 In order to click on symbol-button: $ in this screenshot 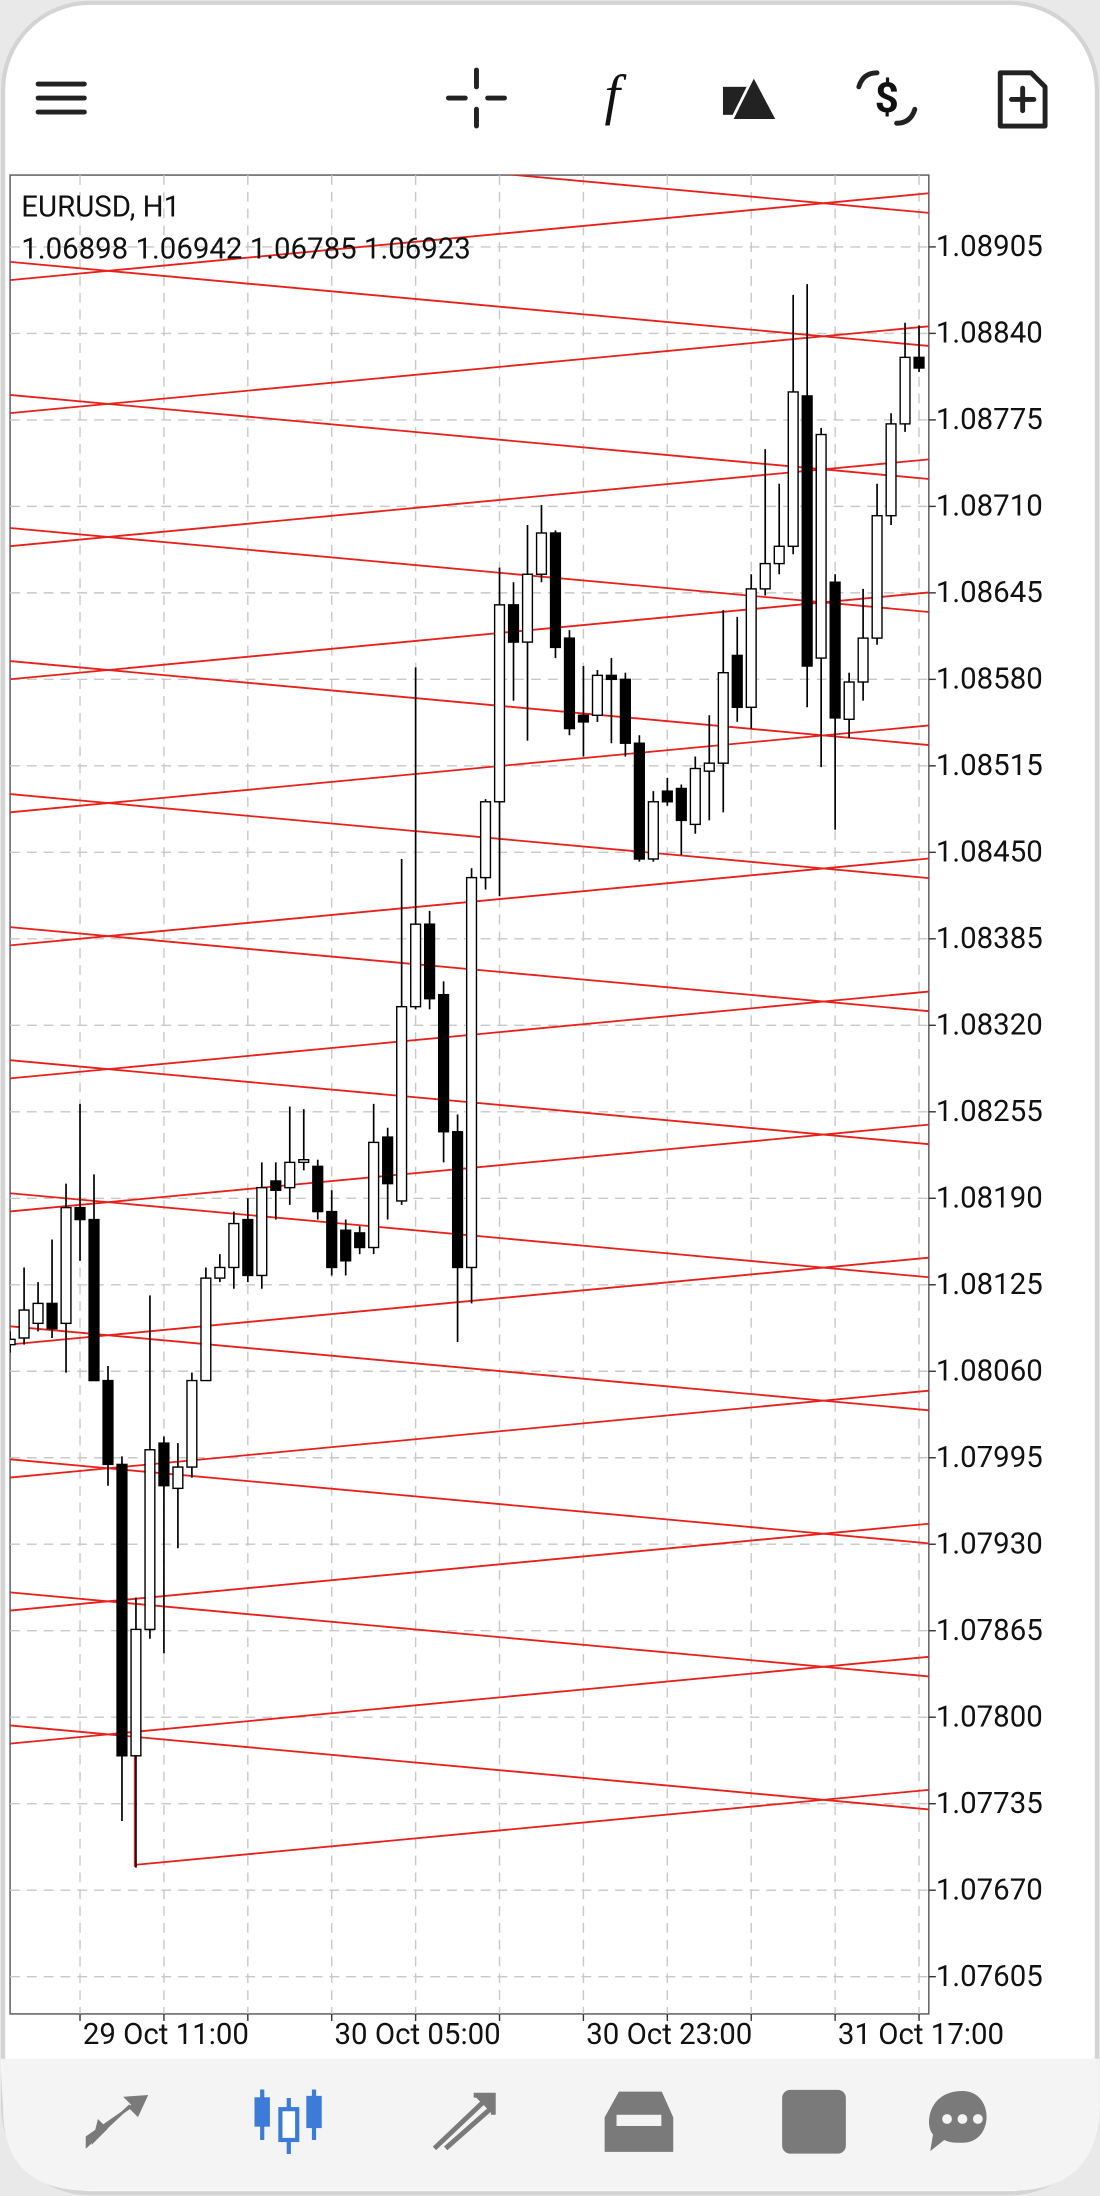, I will do `click(887, 98)`.